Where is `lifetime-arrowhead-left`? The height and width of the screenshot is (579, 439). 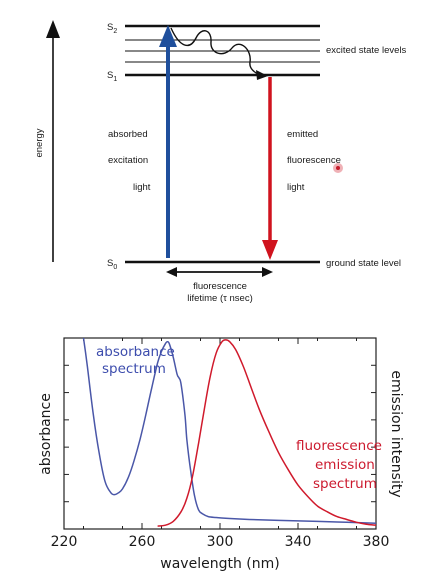
lifetime-arrowhead-left is located at coordinates (171, 272).